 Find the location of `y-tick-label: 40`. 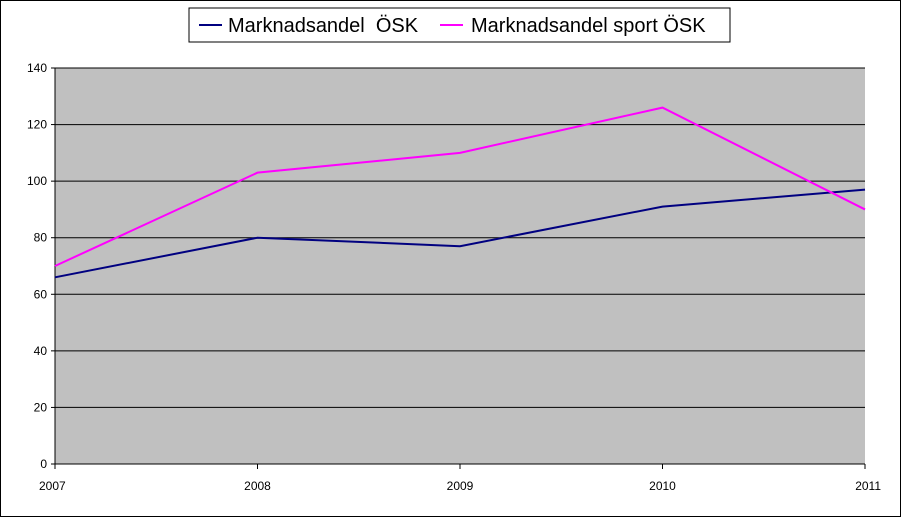

y-tick-label: 40 is located at coordinates (41, 351).